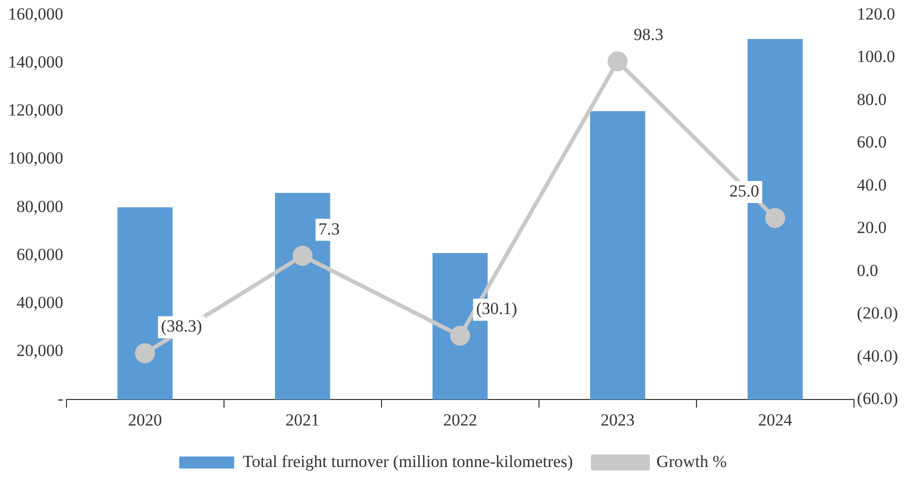  Describe the element at coordinates (871, 99) in the screenshot. I see `y2-tick-label: 80.0` at that location.